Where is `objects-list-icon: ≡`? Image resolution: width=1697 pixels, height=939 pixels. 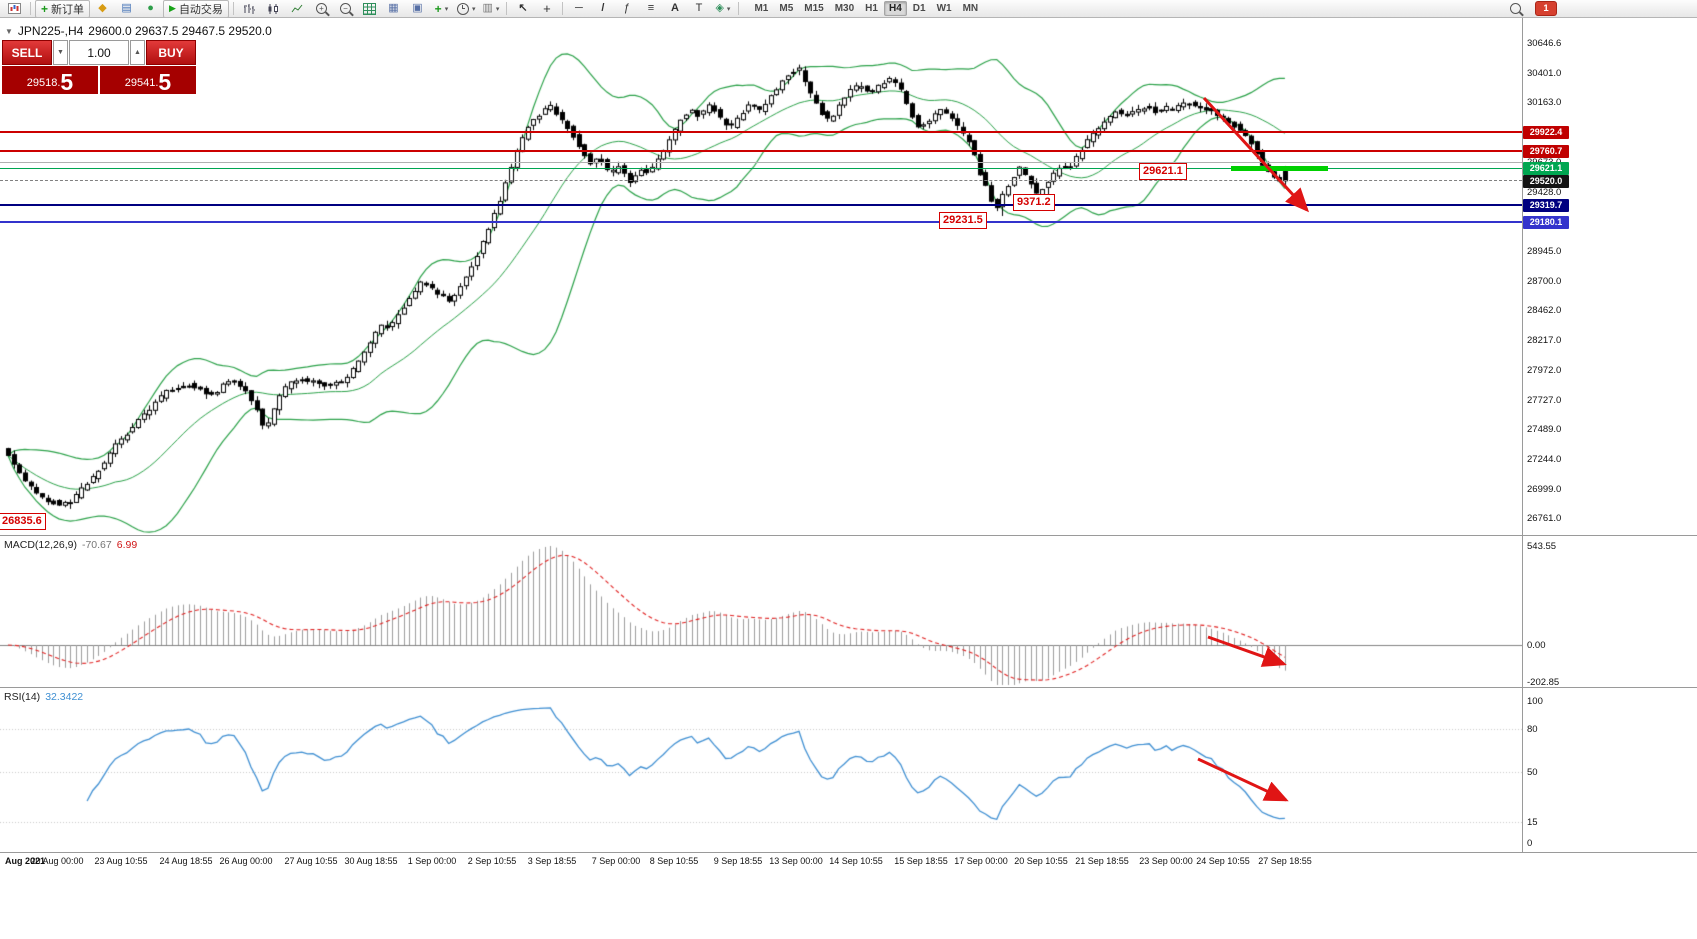 objects-list-icon: ≡ is located at coordinates (651, 8).